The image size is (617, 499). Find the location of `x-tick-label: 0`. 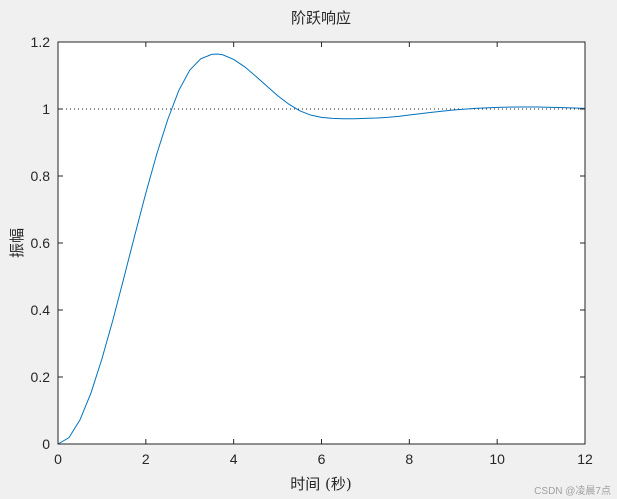

x-tick-label: 0 is located at coordinates (58, 459).